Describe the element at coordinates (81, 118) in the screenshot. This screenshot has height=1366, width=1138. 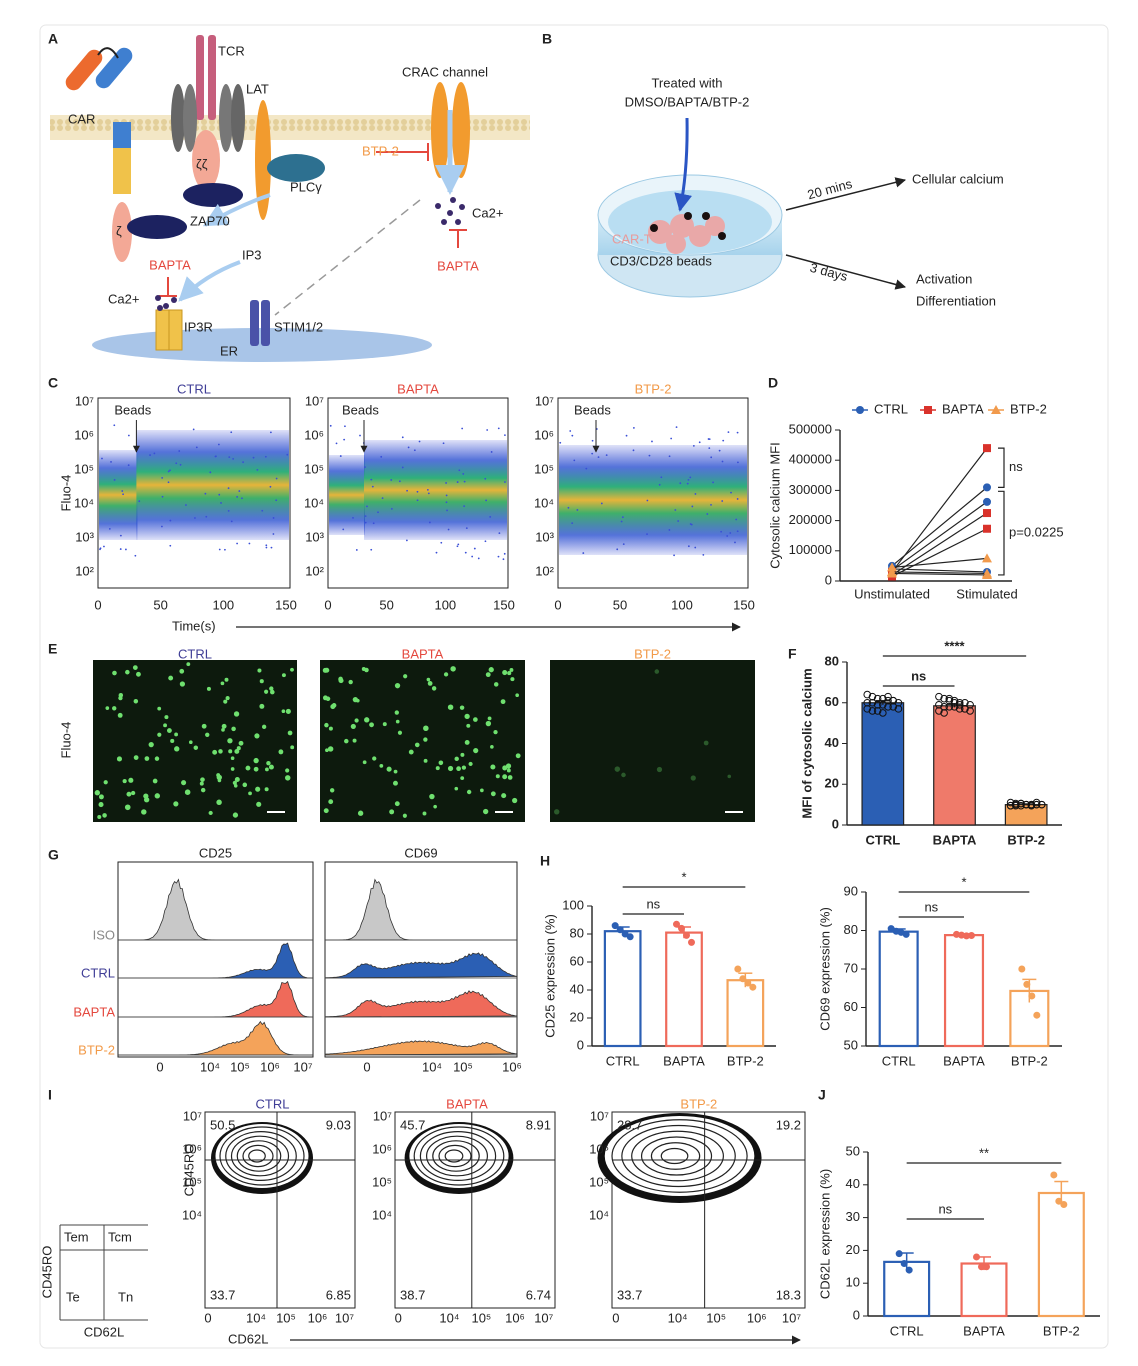
I see `diagram-label: CAR` at that location.